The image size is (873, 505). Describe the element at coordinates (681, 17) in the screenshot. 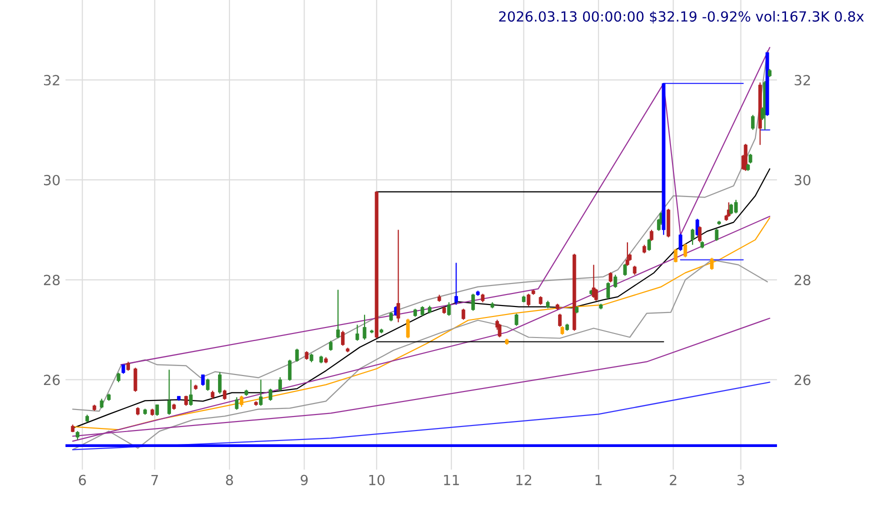

I see `text: 2026.03.13 00:00:00 $32.19 -0.92% vol:167.3K 0.8x` at that location.